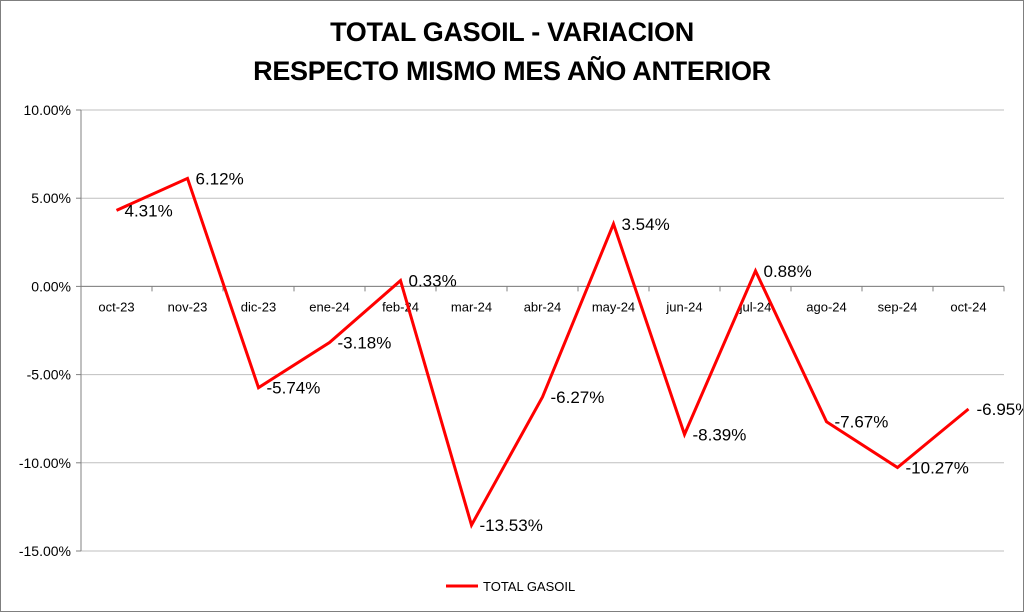 The image size is (1024, 612). I want to click on chart-title: TOTAL GASOIL - VARIACION, so click(512, 32).